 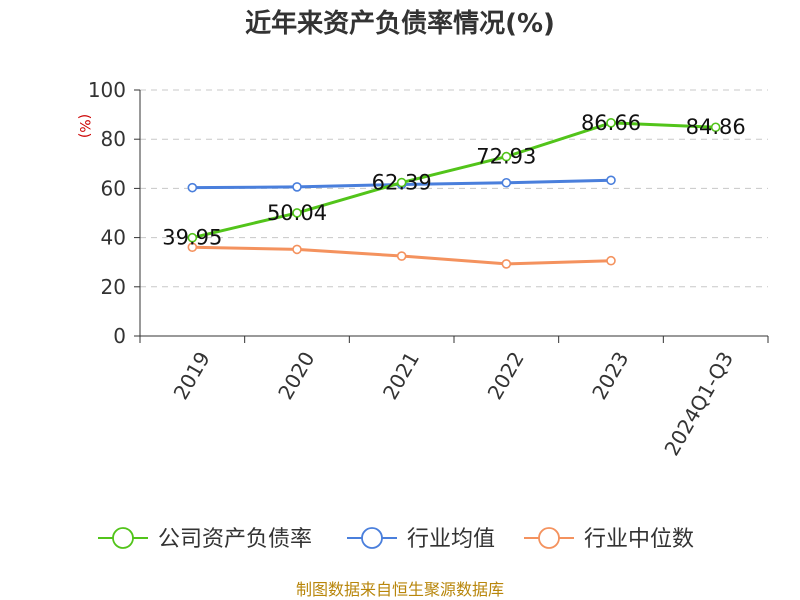 What do you see at coordinates (401, 376) in the screenshot?
I see `x-tick-label: 2021` at bounding box center [401, 376].